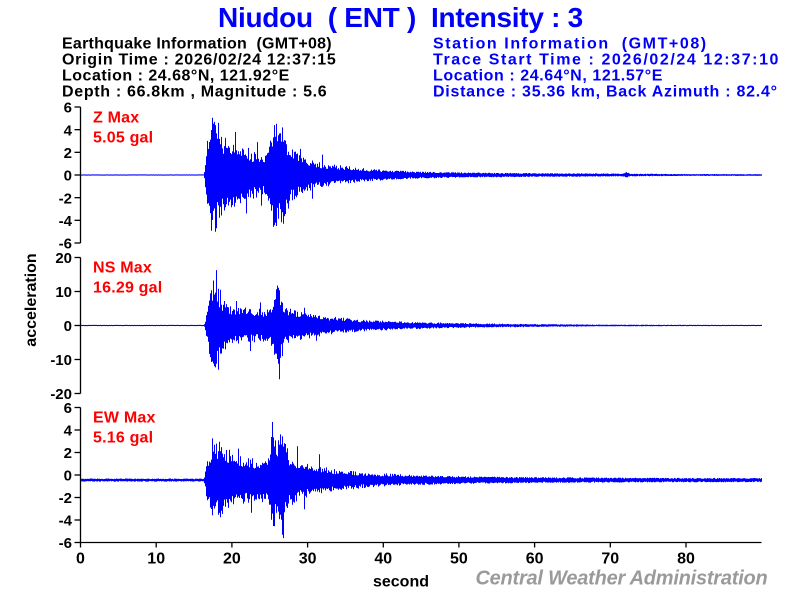  I want to click on svg-text: 5.16 gal, so click(123, 437).